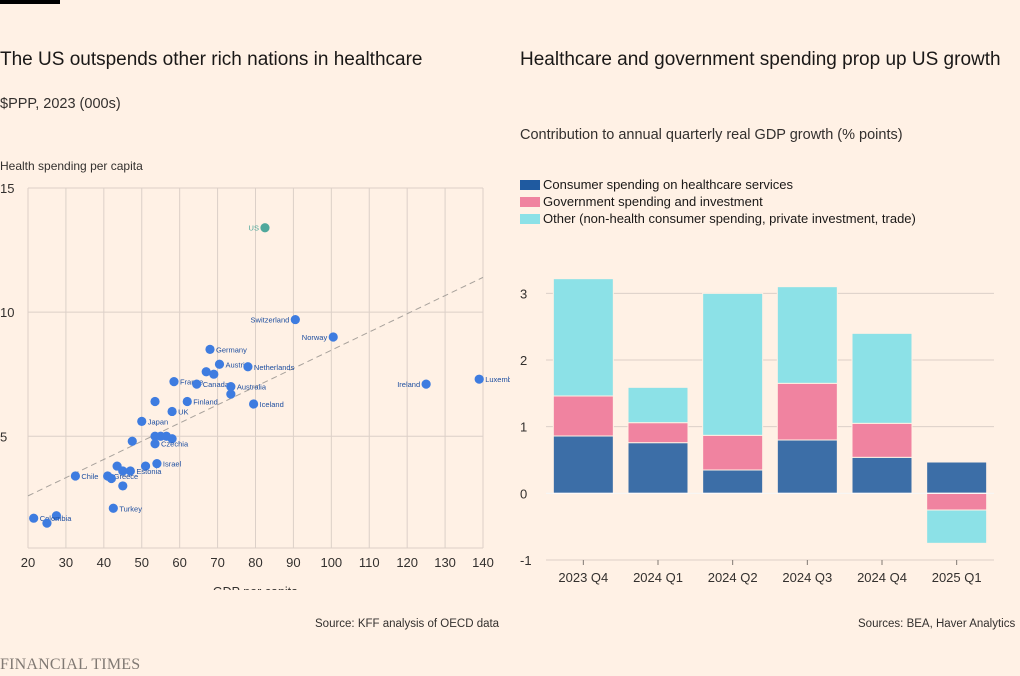 This screenshot has height=676, width=1020. I want to click on x-tick-label: 30, so click(66, 562).